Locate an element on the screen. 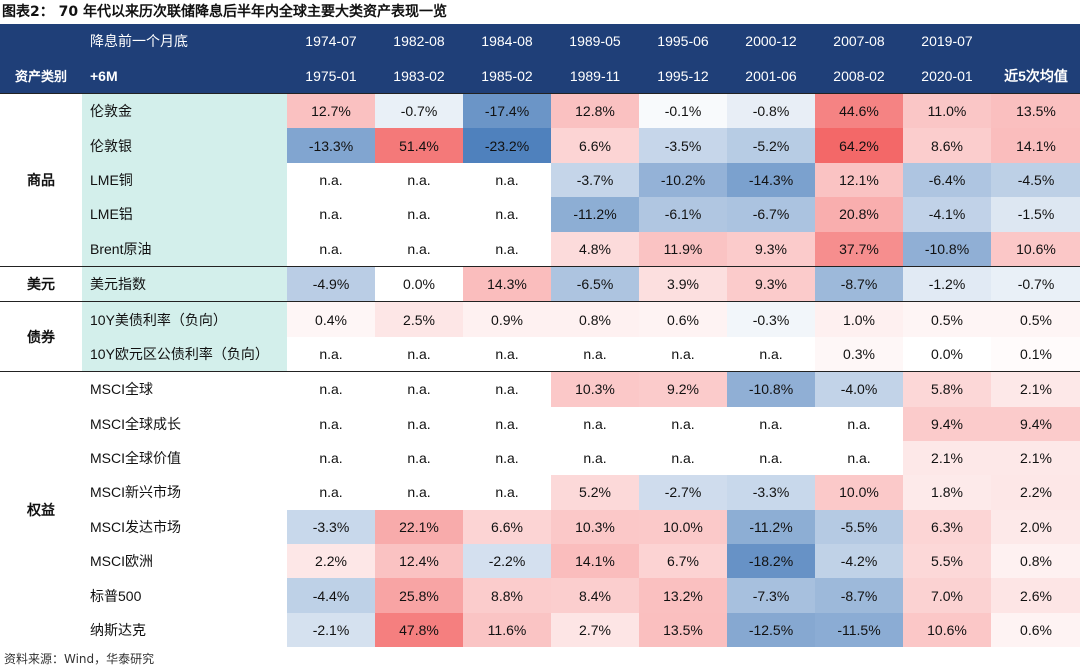 The height and width of the screenshot is (671, 1080). value-cell: 51.4% is located at coordinates (419, 145).